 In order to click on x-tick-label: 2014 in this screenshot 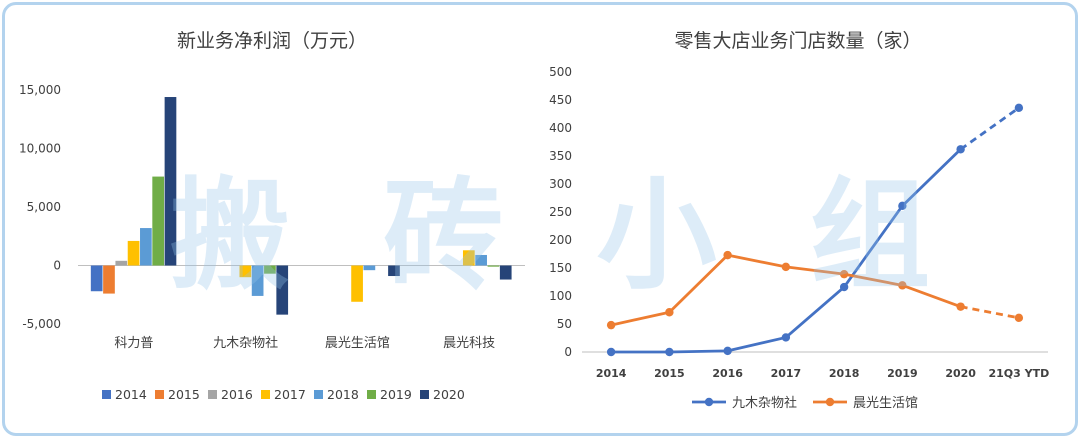, I will do `click(611, 373)`.